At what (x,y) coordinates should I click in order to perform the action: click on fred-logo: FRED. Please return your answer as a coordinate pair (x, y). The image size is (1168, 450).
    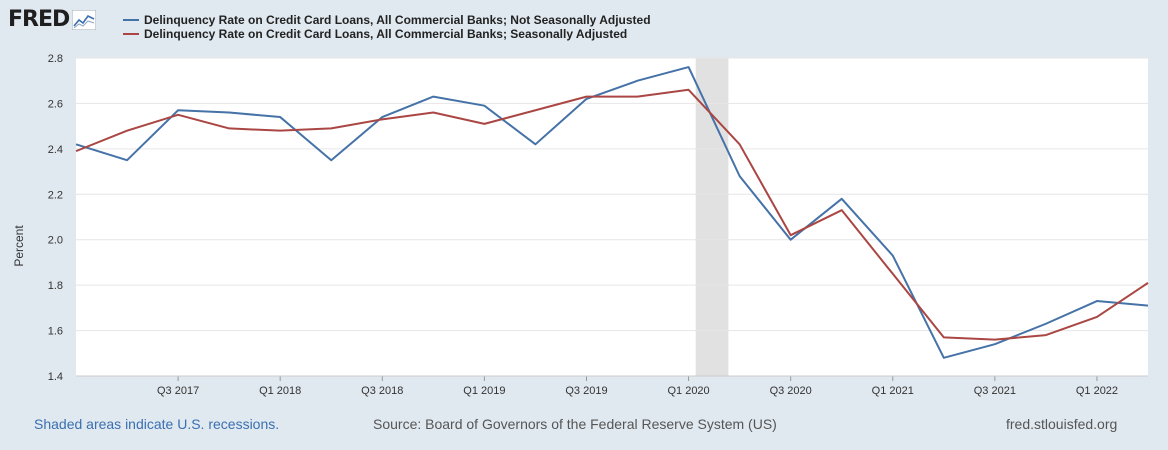
    Looking at the image, I should click on (52, 19).